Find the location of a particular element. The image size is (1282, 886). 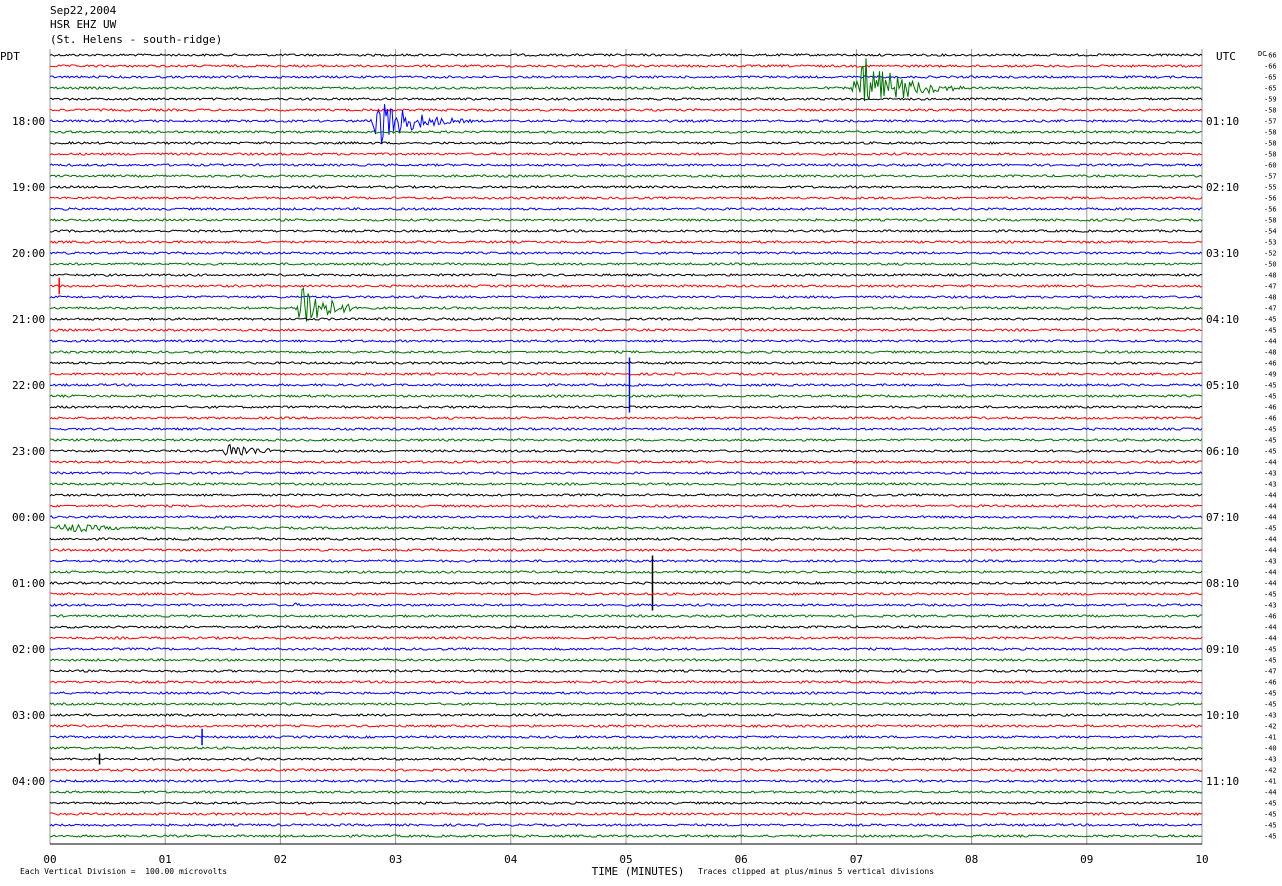

dc-offset-47: -44 is located at coordinates (1270, 573).